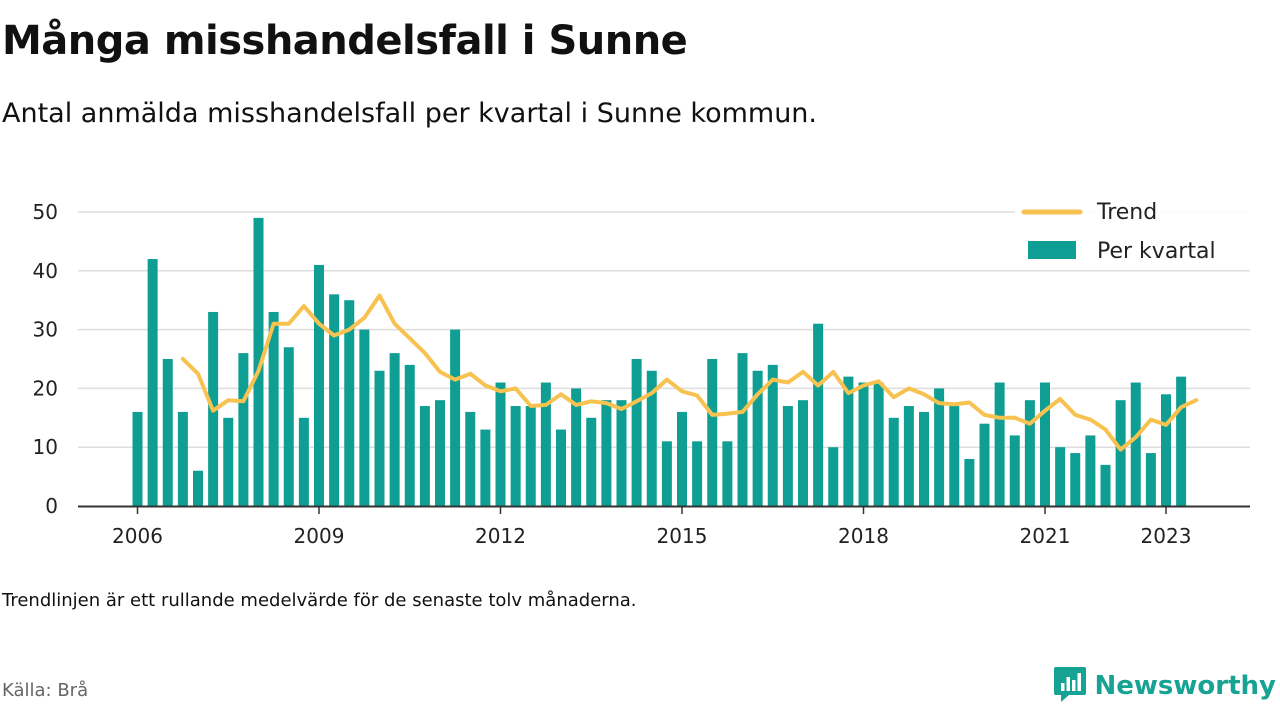 The image size is (1280, 720). I want to click on x-tick-label: 2015, so click(682, 536).